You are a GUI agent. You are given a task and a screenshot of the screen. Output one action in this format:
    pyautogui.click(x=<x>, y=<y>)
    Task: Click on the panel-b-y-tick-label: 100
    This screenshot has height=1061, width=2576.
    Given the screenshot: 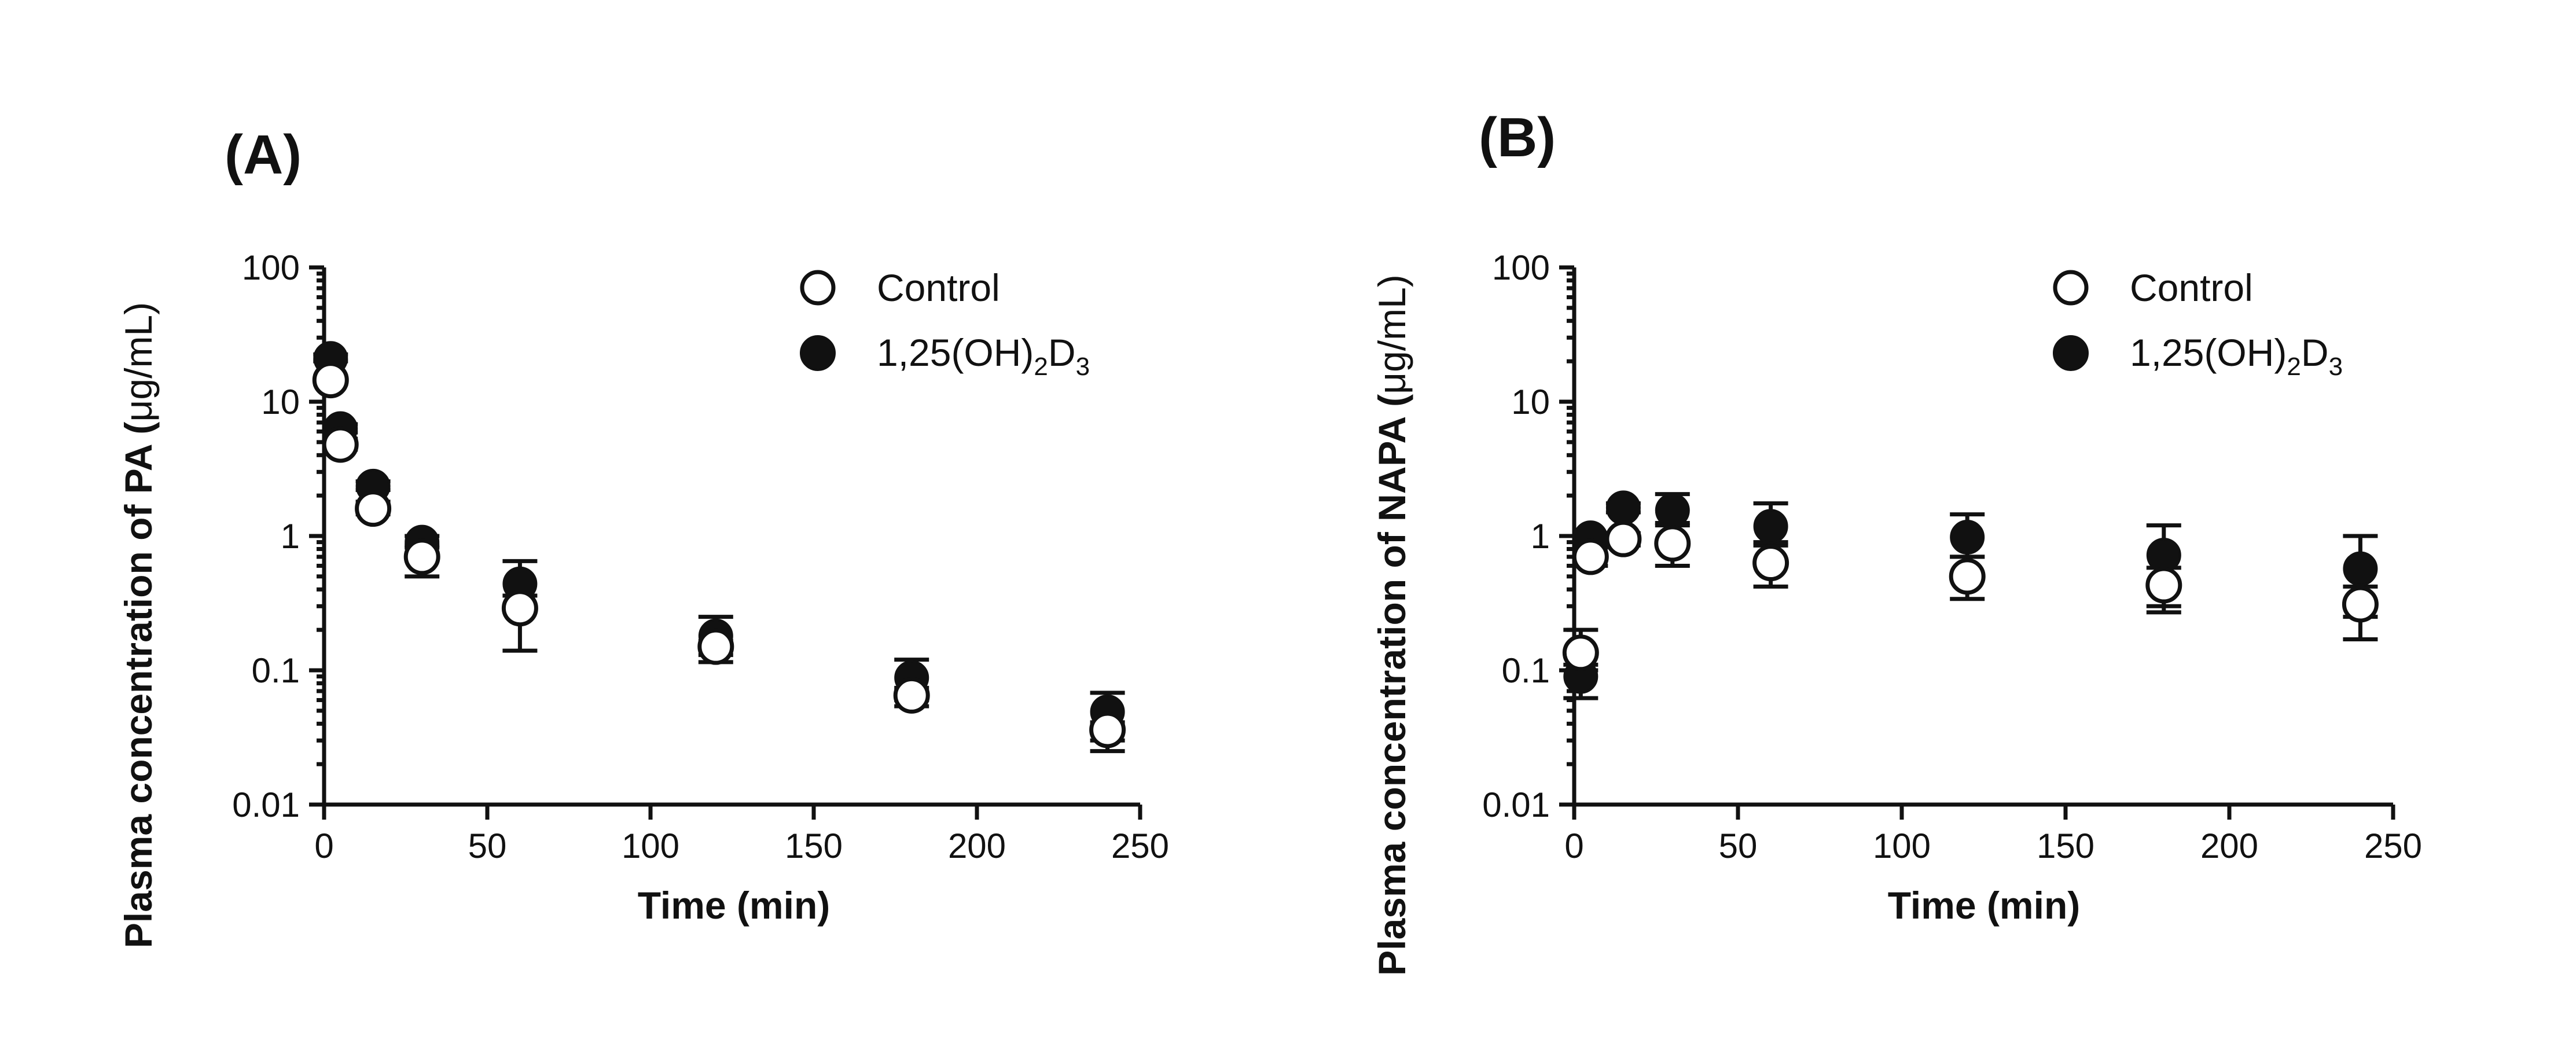 What is the action you would take?
    pyautogui.click(x=1521, y=267)
    